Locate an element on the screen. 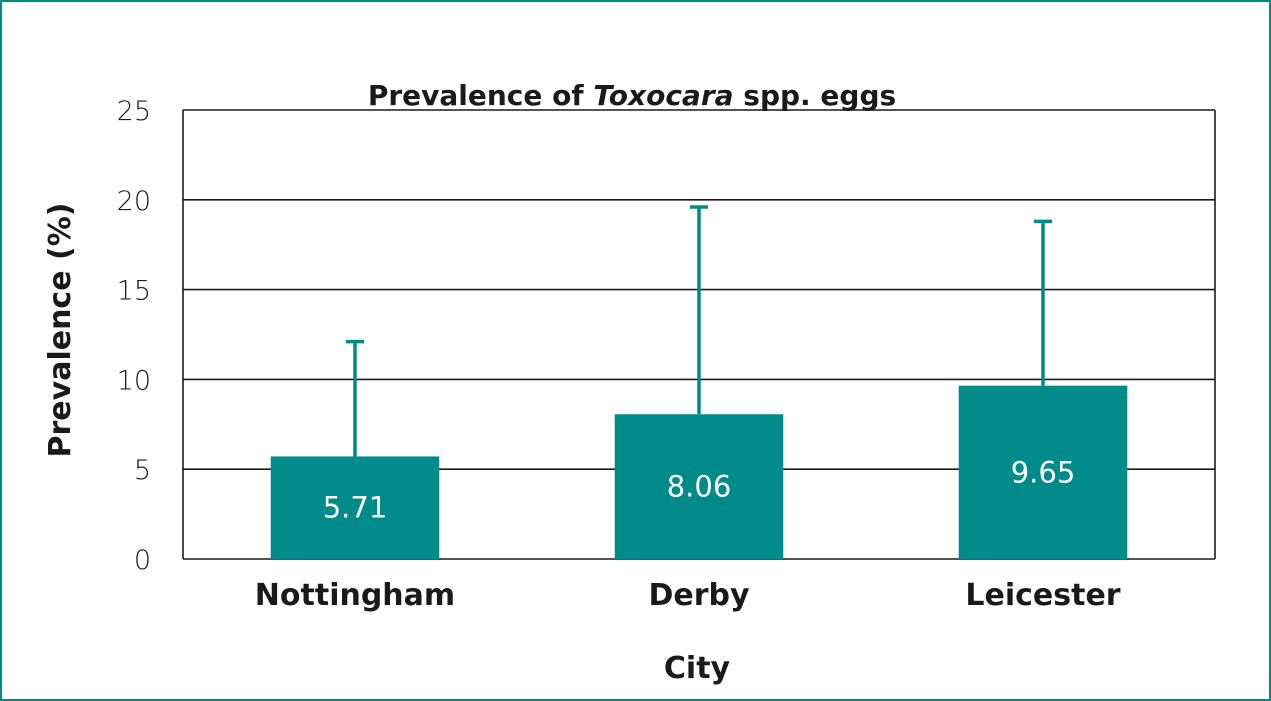  bar-nottingham is located at coordinates (355, 507).